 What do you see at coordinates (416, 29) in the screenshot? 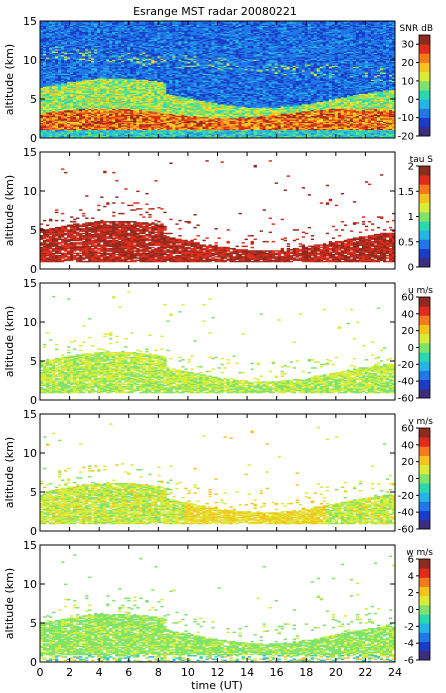
I see `colorbar-label: SNR dB` at bounding box center [416, 29].